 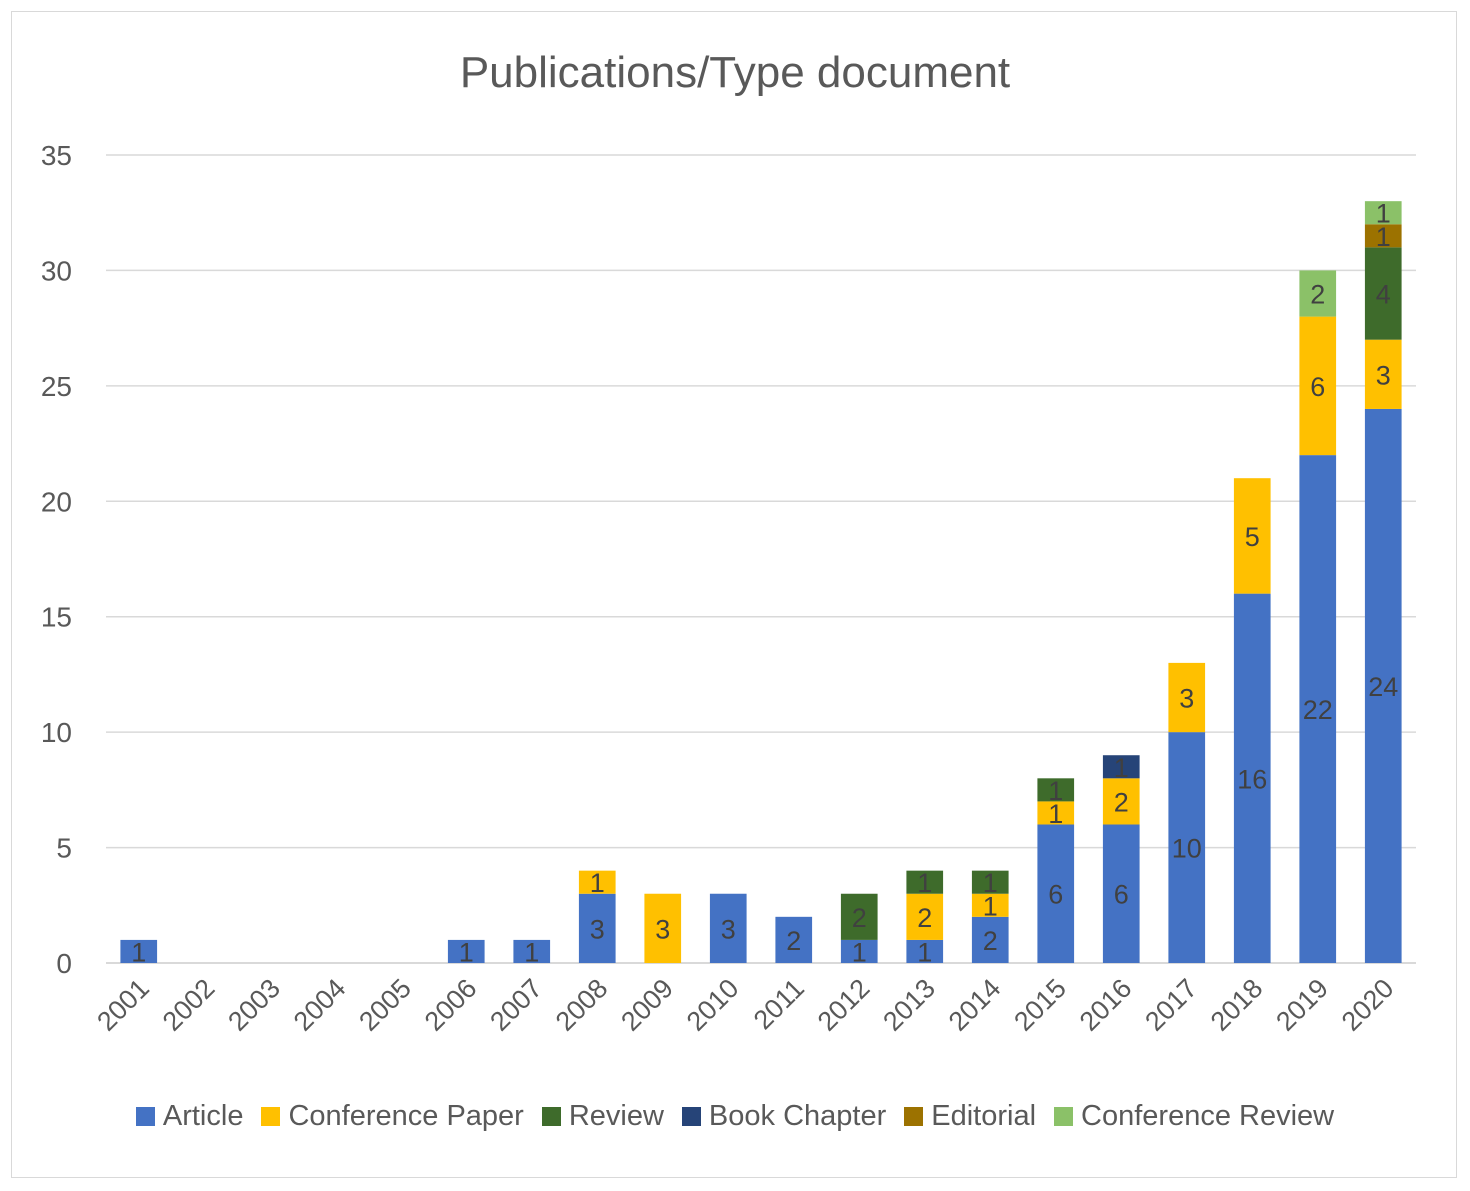 I want to click on data-label: 5, so click(x=1252, y=537).